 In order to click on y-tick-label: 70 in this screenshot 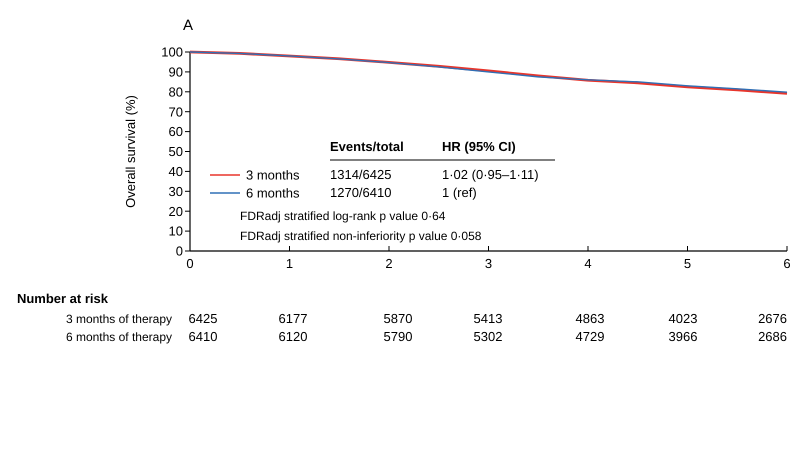, I will do `click(175, 112)`.